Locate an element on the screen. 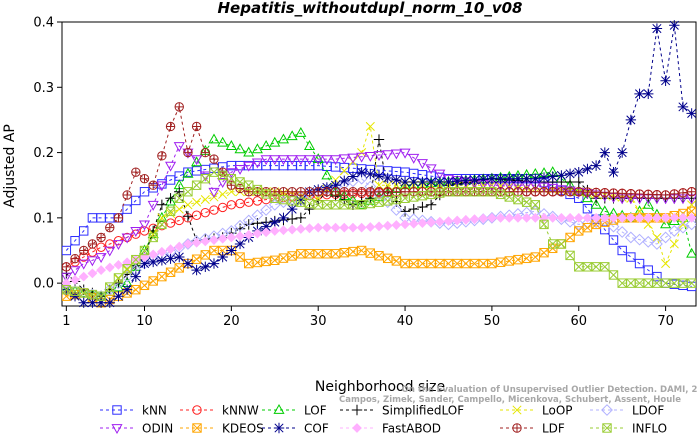 This screenshot has width=697, height=434. y-axis-label: Adjusted AP is located at coordinates (10, 166).